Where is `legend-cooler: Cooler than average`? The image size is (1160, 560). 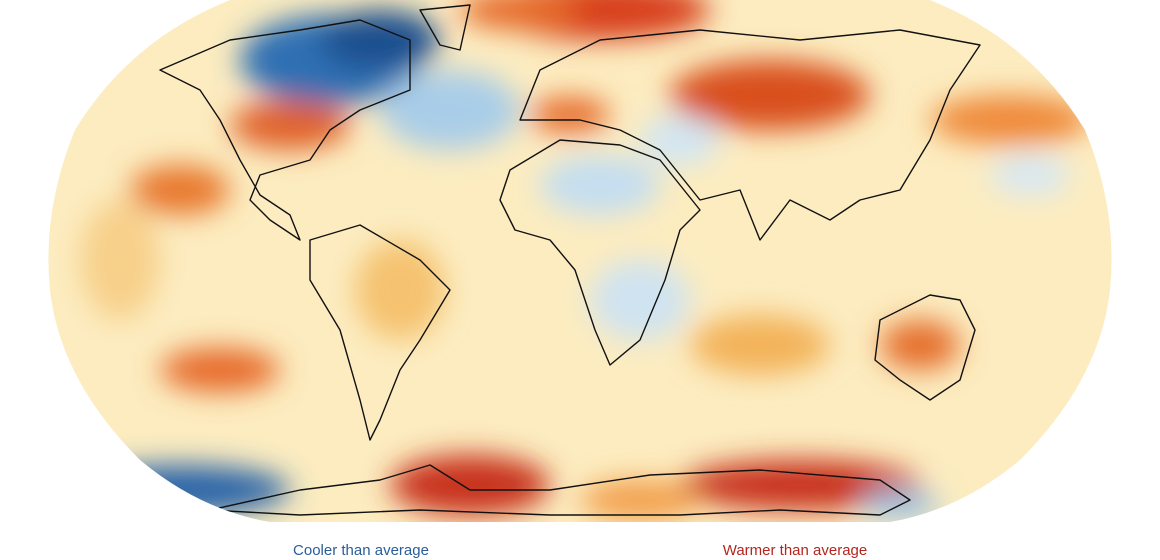
legend-cooler: Cooler than average is located at coordinates (361, 550).